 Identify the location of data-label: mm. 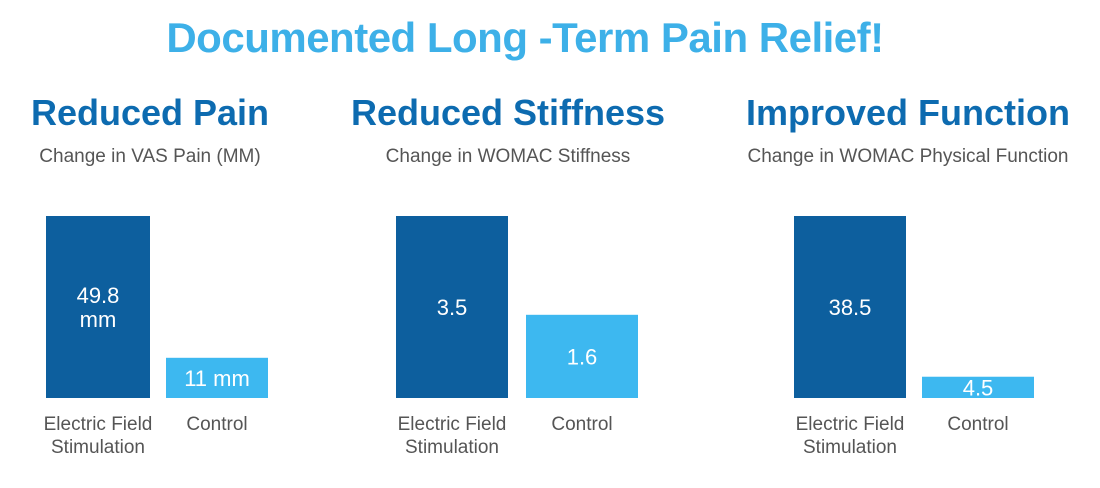
(98, 319).